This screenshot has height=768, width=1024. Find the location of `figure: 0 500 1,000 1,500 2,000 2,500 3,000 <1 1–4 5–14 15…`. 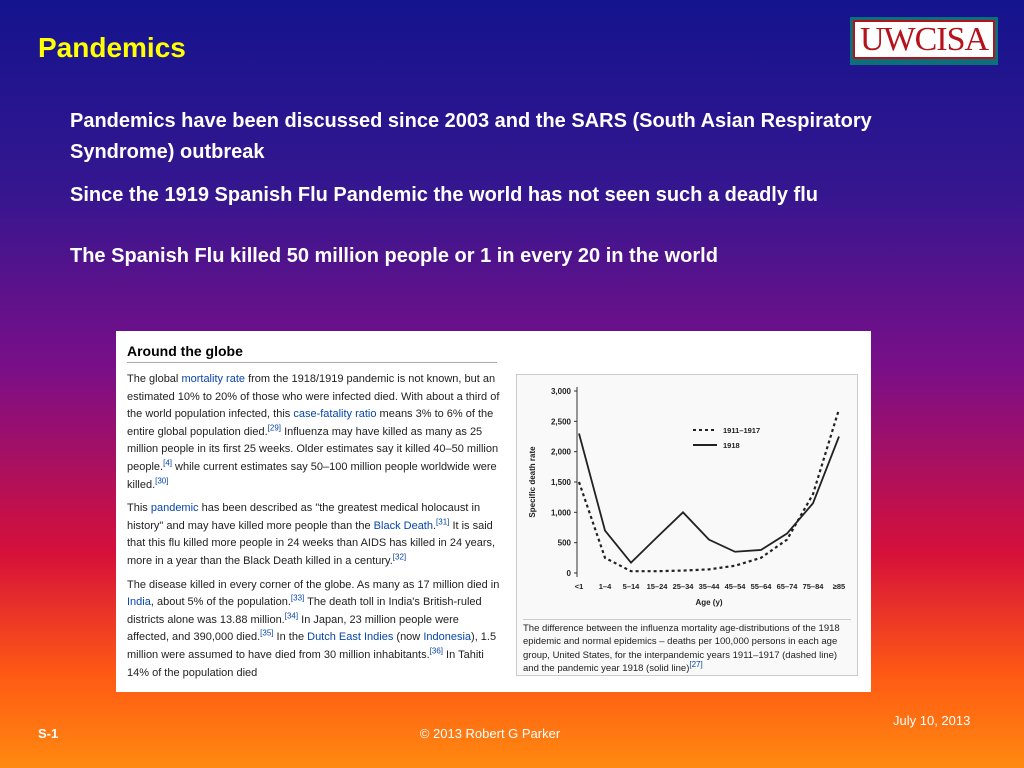

figure: 0 500 1,000 1,500 2,000 2,500 3,000 <1 1–4 5–14 15… is located at coordinates (687, 525).